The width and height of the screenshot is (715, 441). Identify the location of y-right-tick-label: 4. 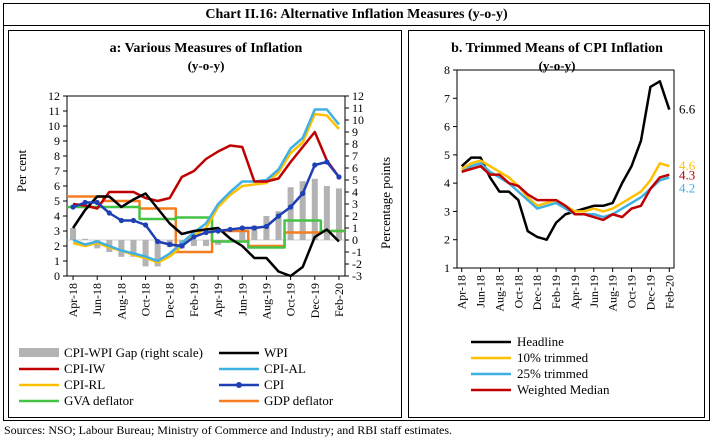
(355, 192).